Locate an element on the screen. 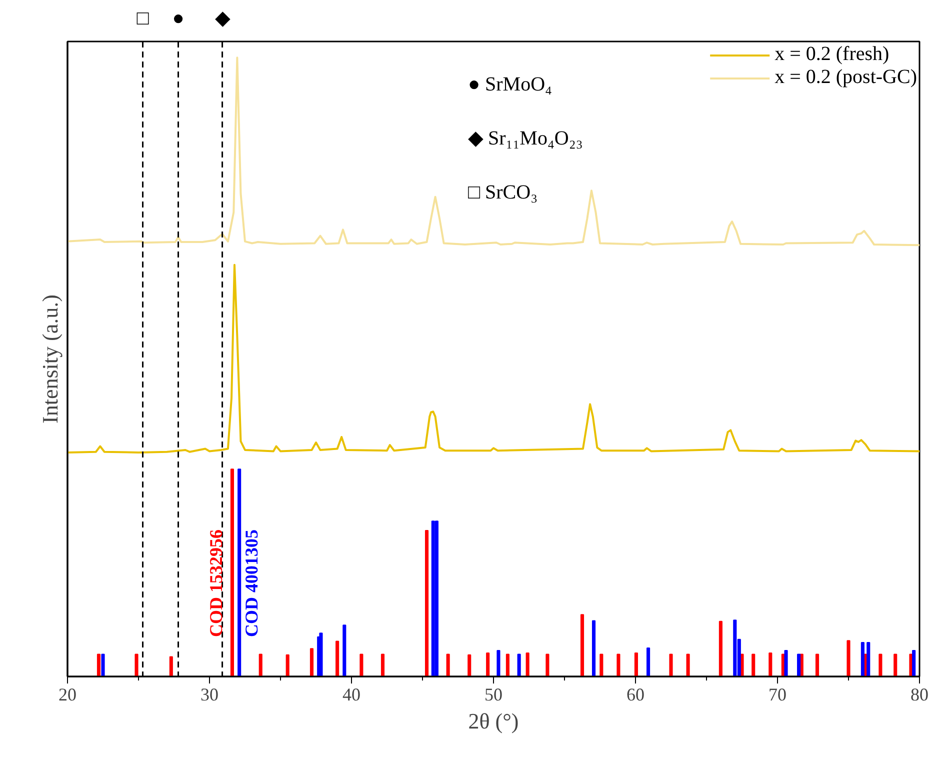 The image size is (935, 774). ref-line-label: ● is located at coordinates (178, 18).